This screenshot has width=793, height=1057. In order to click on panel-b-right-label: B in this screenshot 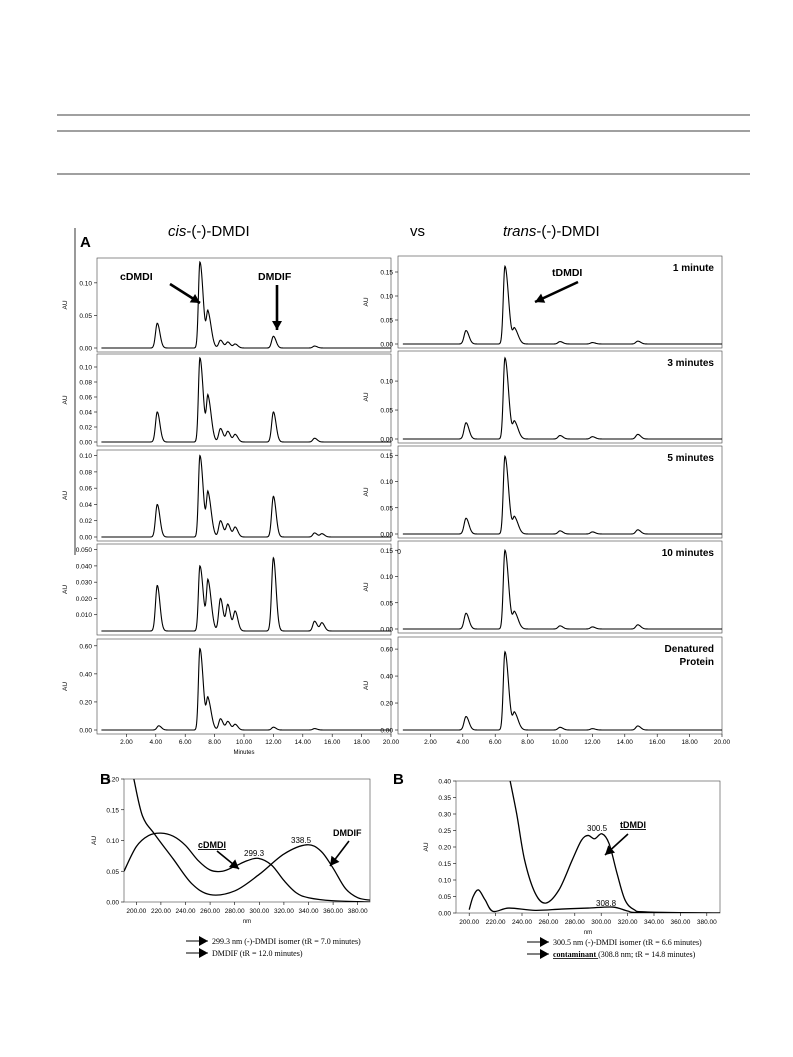, I will do `click(398, 779)`.